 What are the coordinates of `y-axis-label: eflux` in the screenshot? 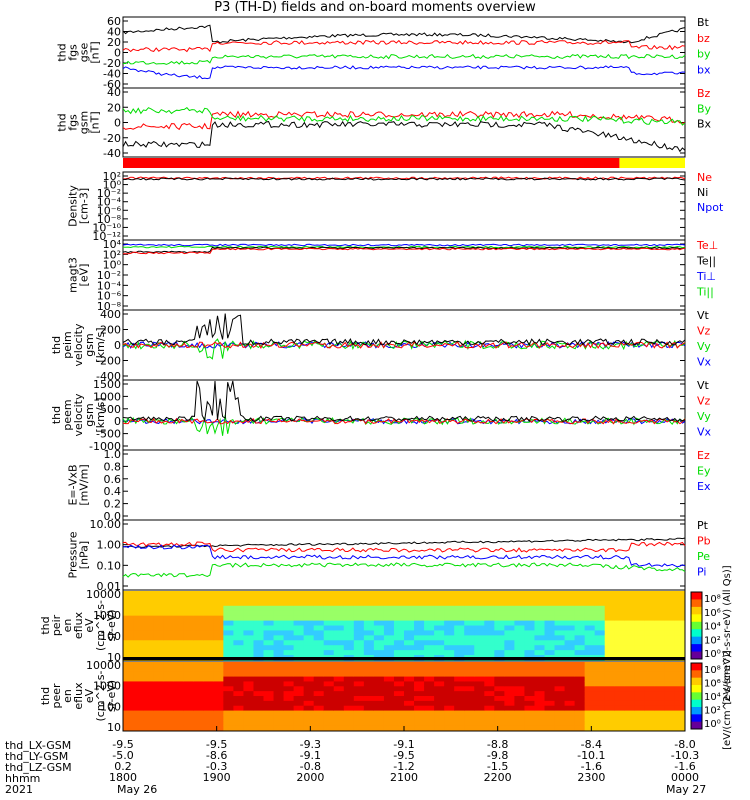 It's located at (78, 696).